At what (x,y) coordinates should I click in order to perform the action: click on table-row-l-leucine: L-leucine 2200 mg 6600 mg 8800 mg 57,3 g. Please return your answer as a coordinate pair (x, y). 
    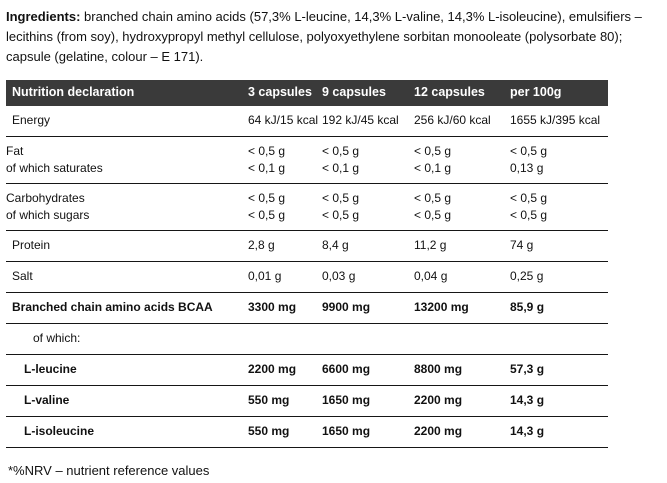
    Looking at the image, I should click on (307, 370).